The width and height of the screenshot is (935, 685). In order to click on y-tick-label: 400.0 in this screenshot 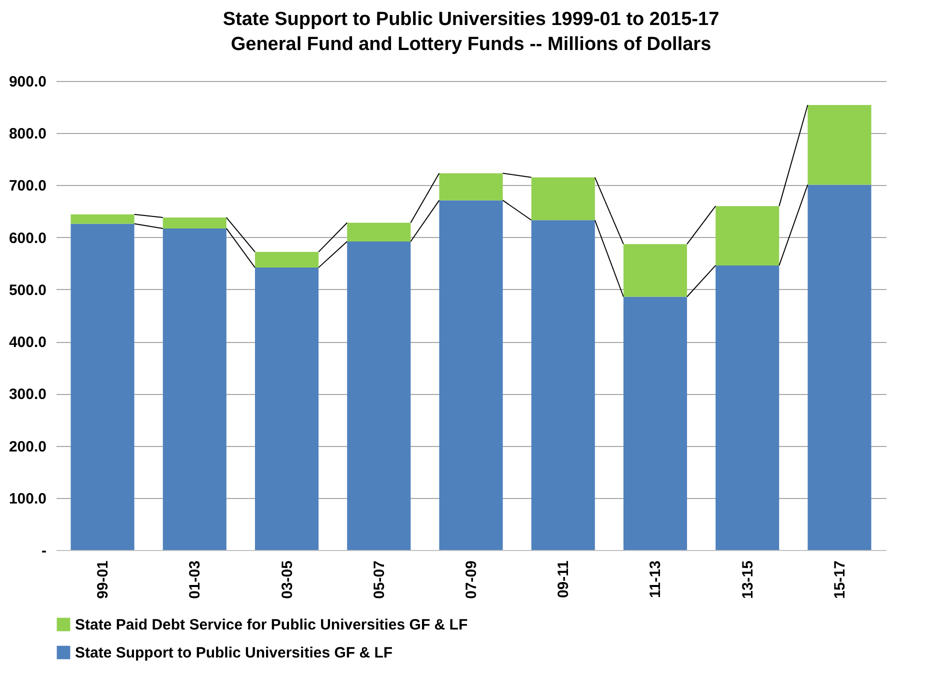, I will do `click(27, 343)`.